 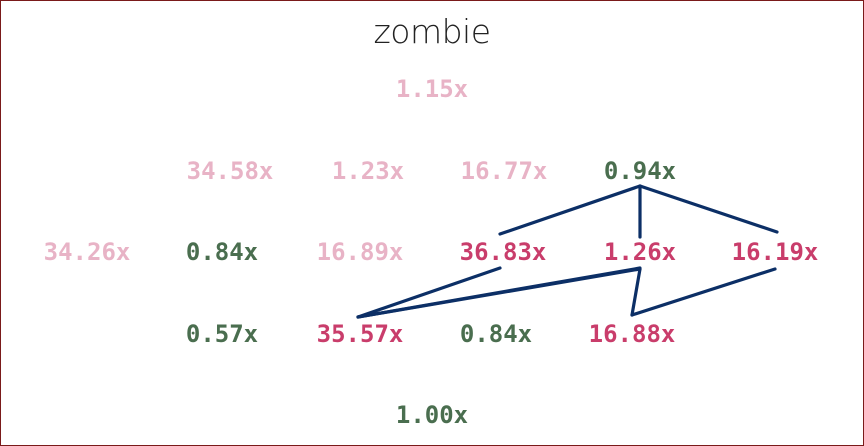 What do you see at coordinates (360, 252) in the screenshot?
I see `node-r2-c2: 16.89x` at bounding box center [360, 252].